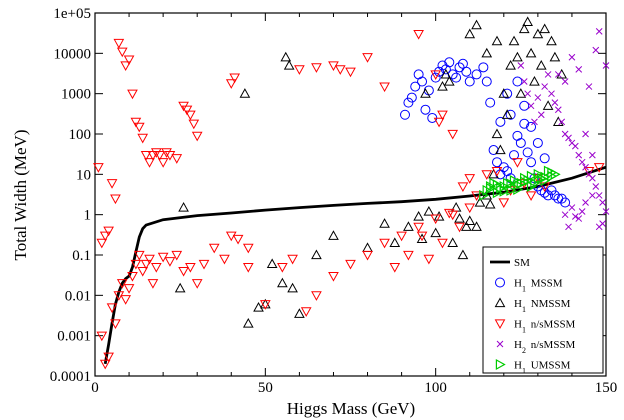 The image size is (624, 420). Describe the element at coordinates (542, 306) in the screenshot. I see `legend-label: H1 NMSSM` at that location.